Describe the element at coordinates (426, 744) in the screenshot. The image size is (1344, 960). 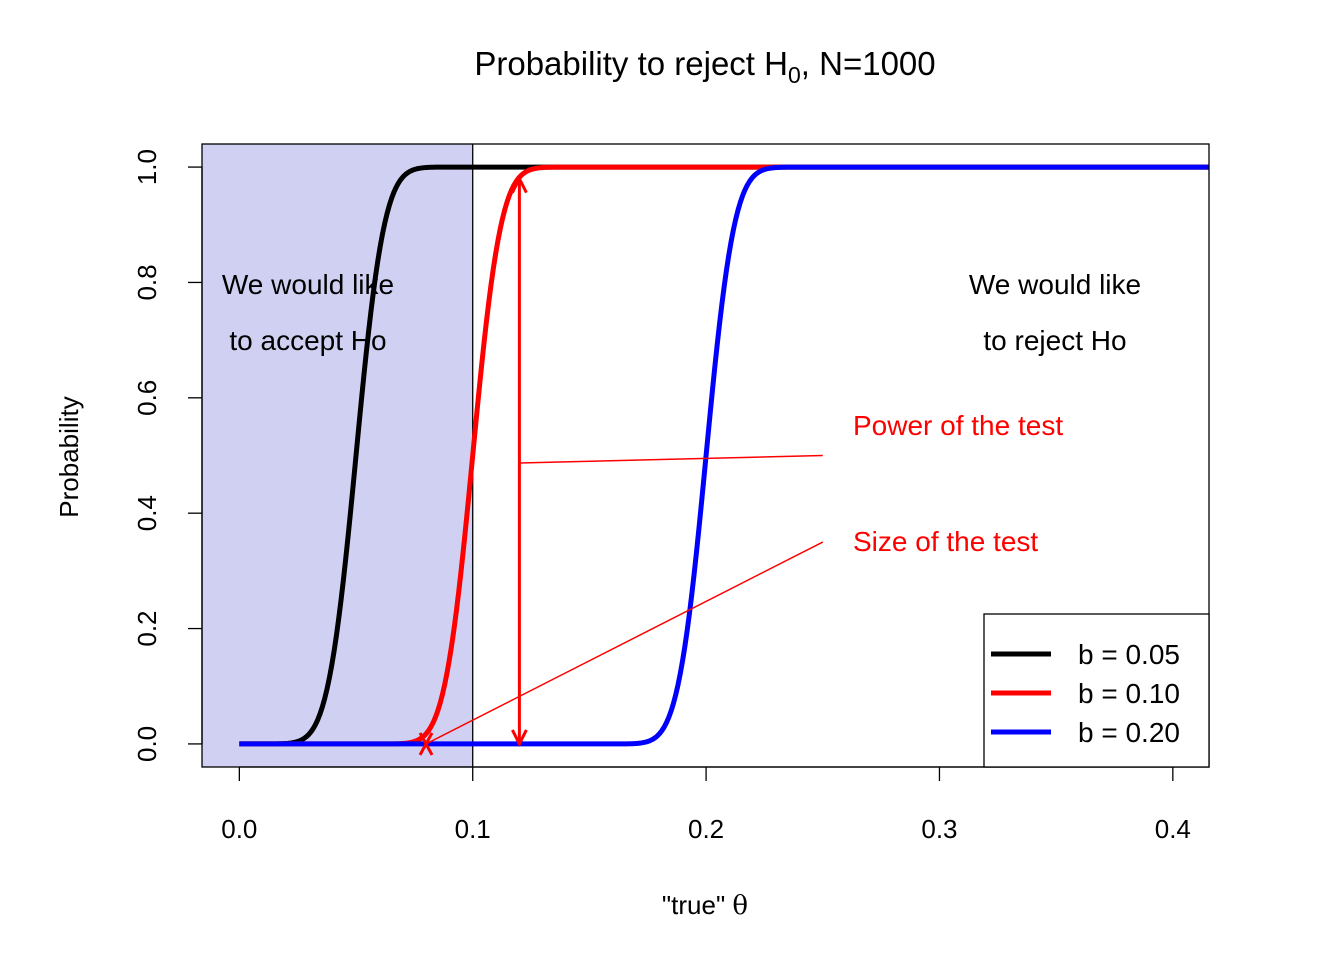
I see `size-marker` at that location.